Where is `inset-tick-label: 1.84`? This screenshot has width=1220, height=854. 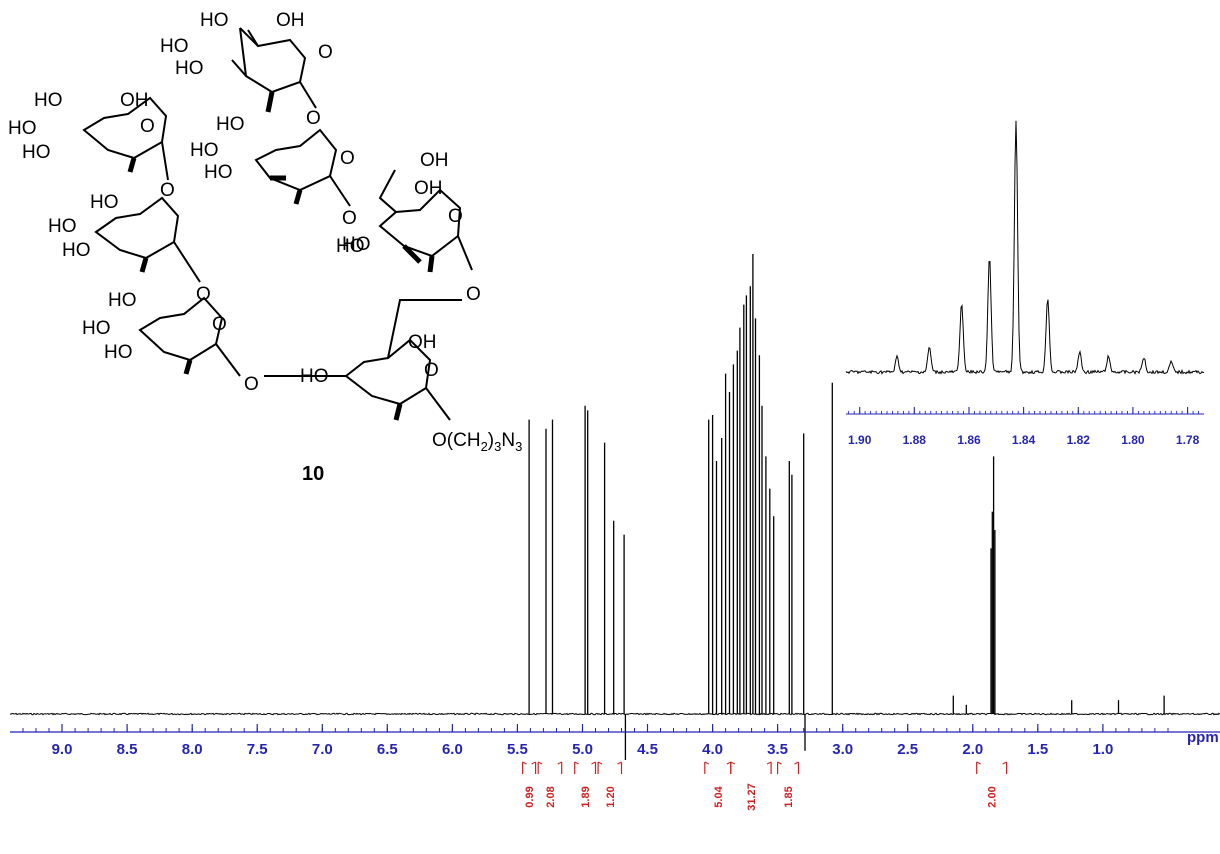
inset-tick-label: 1.84 is located at coordinates (1024, 440).